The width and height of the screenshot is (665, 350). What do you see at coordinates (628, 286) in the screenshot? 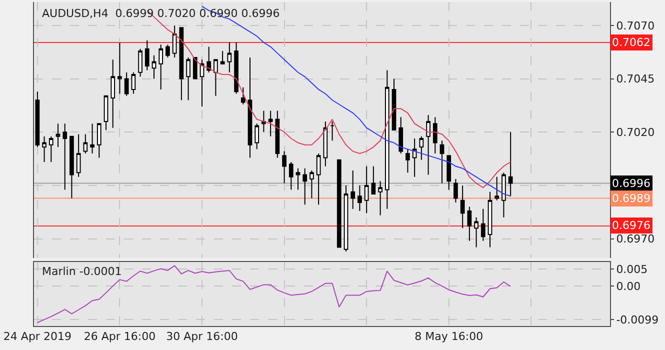
I see `y-tick-label: 0.00` at bounding box center [628, 286].